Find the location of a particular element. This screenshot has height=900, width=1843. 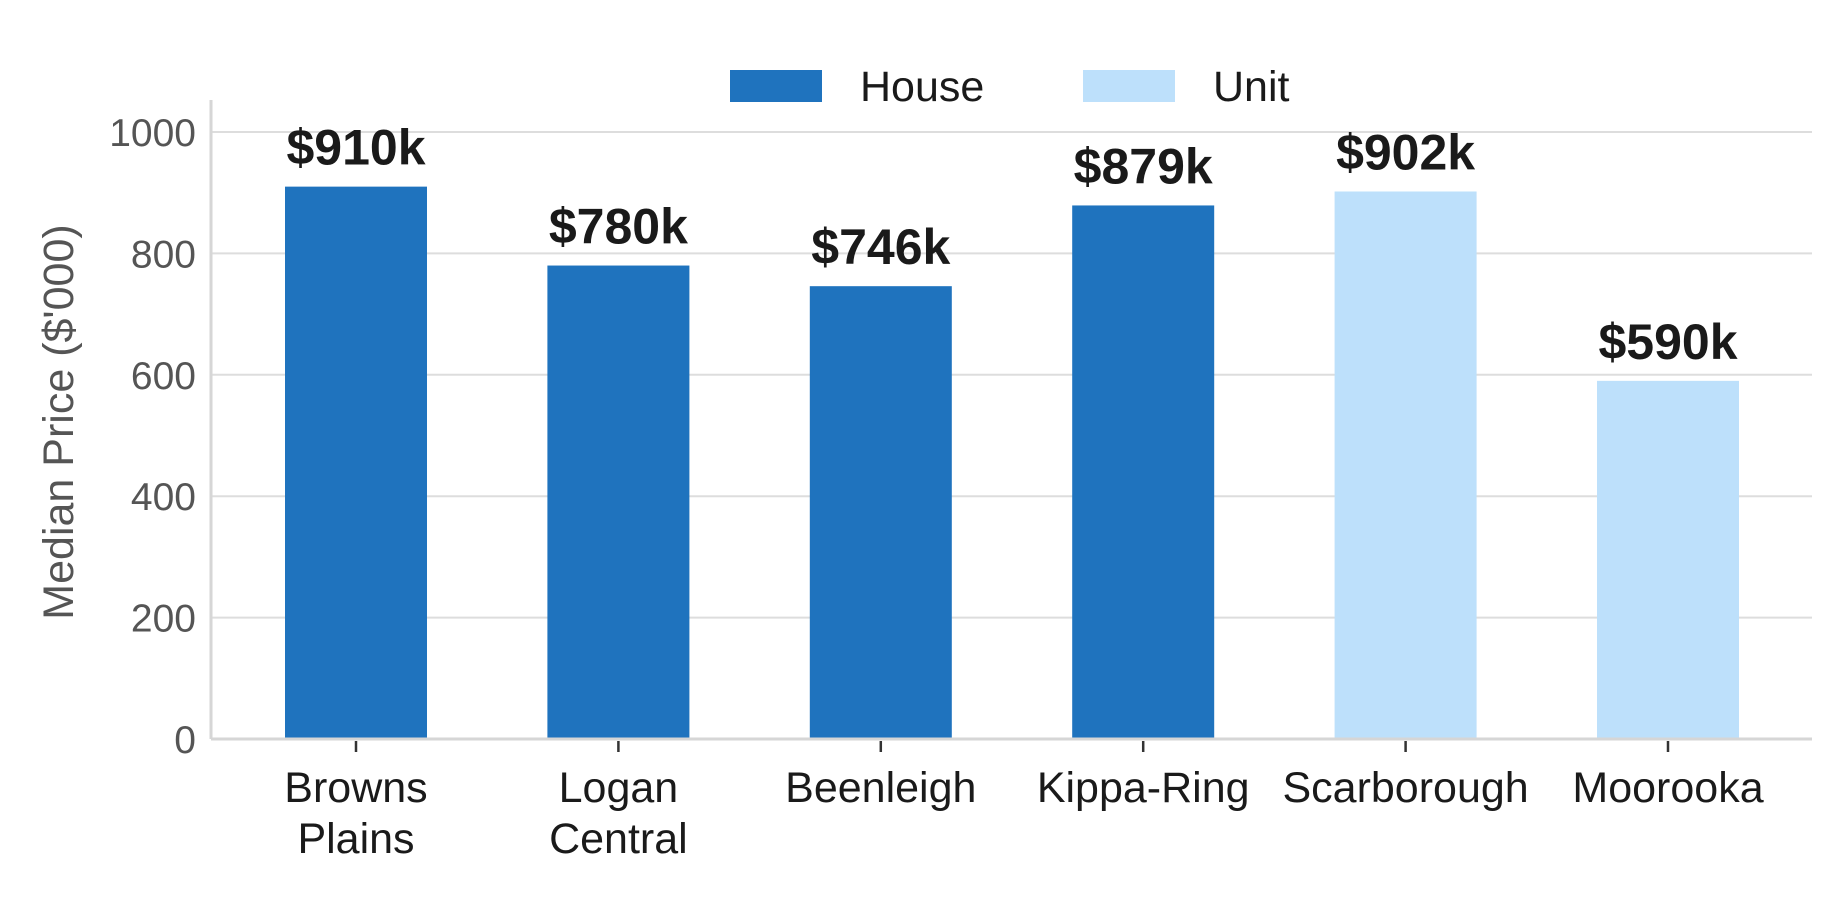

y-tick-label: 1000 is located at coordinates (152, 133).